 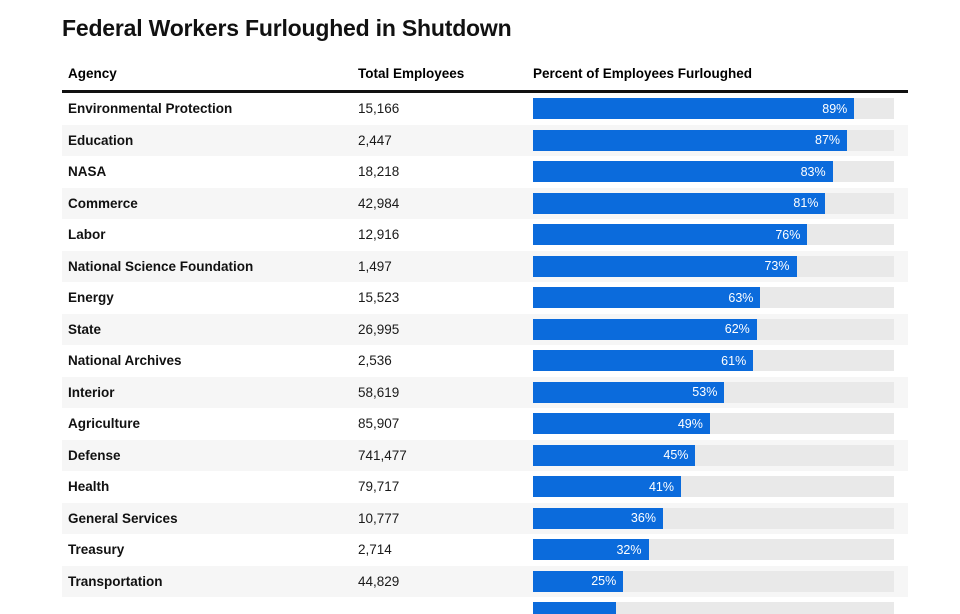 I want to click on bar-track: 87%, so click(x=713, y=140).